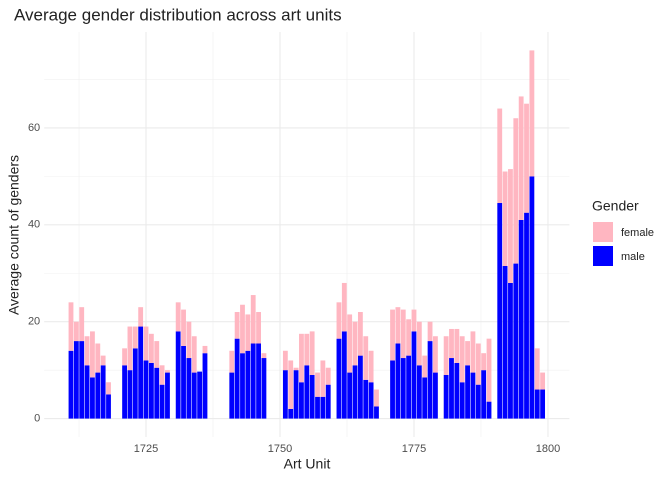 The height and width of the screenshot is (485, 672). Describe the element at coordinates (280, 449) in the screenshot. I see `x-tick-label: 1750` at that location.